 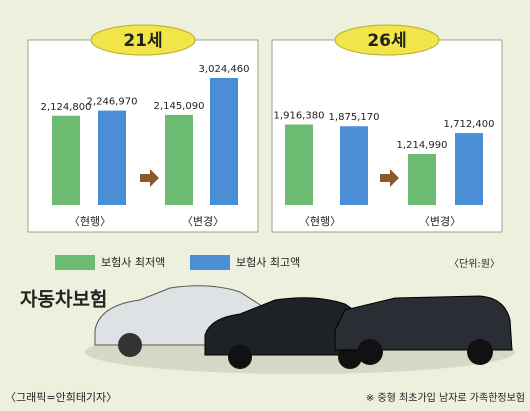 What do you see at coordinates (224, 69) in the screenshot?
I see `value-label: 3,024,460` at bounding box center [224, 69].